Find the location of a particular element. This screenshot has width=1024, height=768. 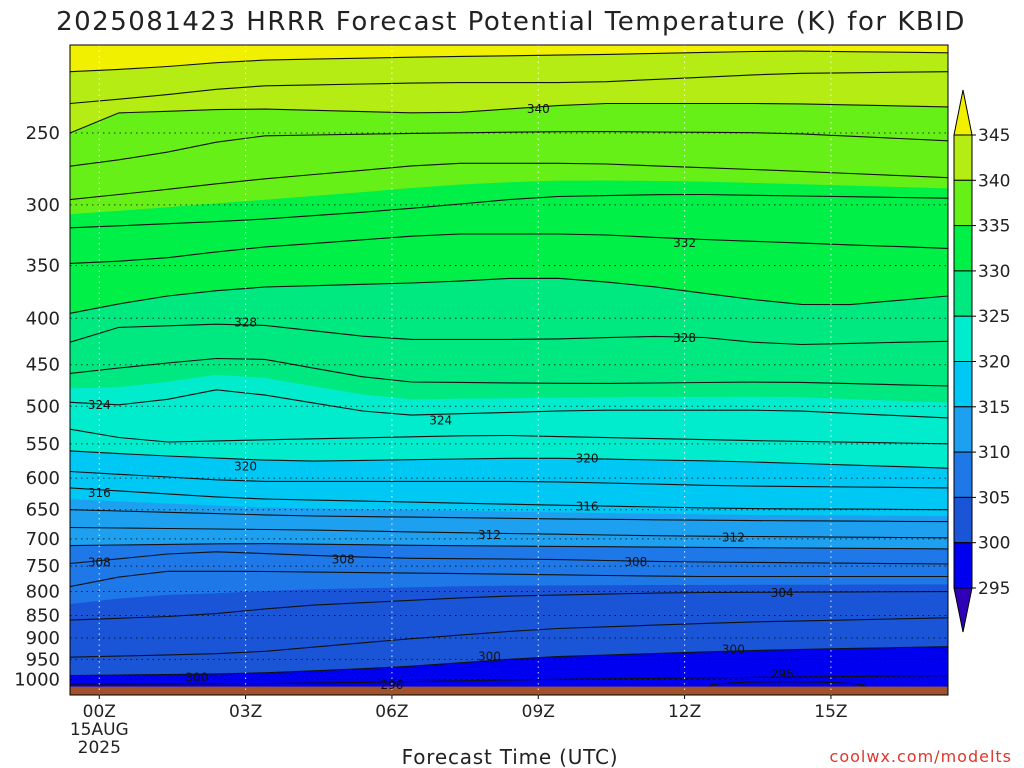

contour-label-text: 324 is located at coordinates (99, 405).